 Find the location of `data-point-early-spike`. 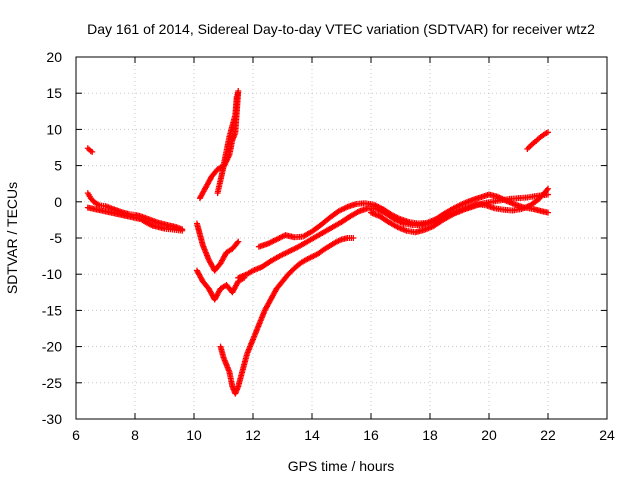

data-point-early-spike is located at coordinates (92, 151).